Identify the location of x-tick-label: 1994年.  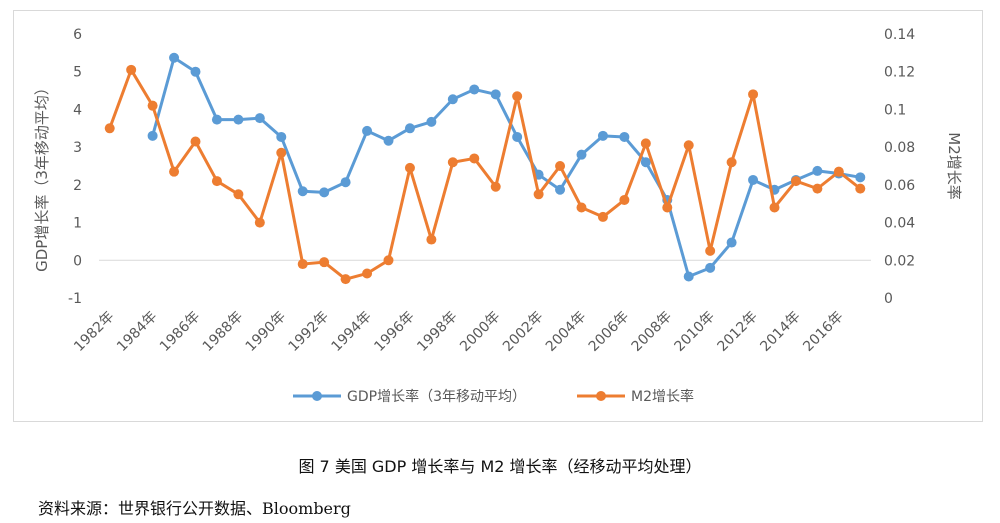
(351, 332).